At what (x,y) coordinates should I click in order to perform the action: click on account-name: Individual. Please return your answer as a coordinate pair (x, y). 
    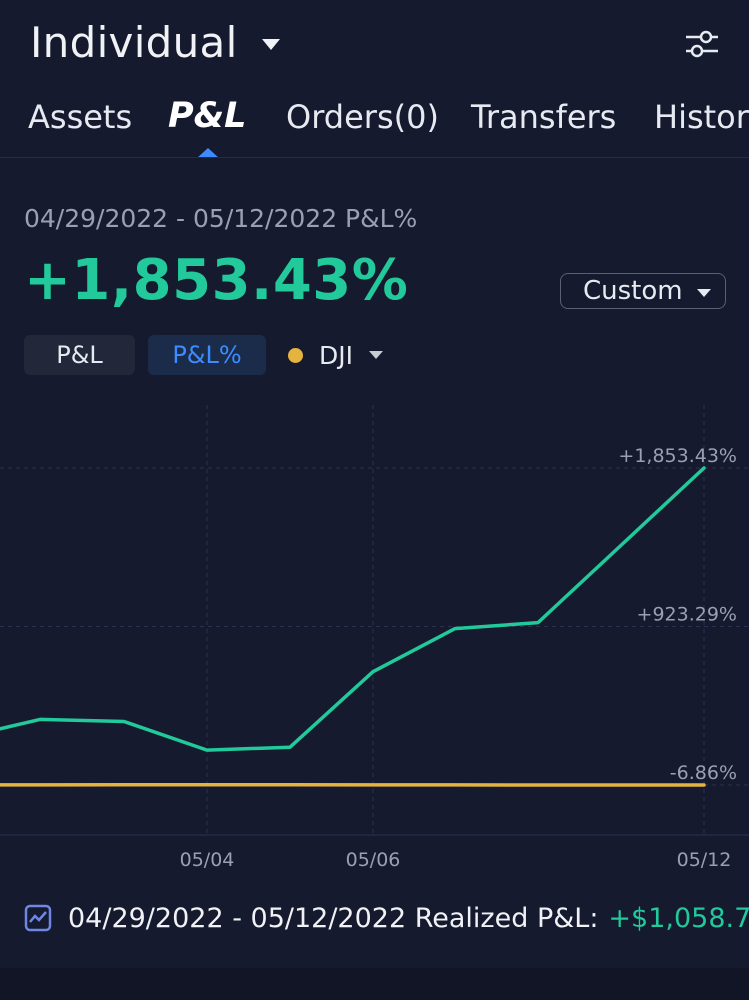
    Looking at the image, I should click on (134, 42).